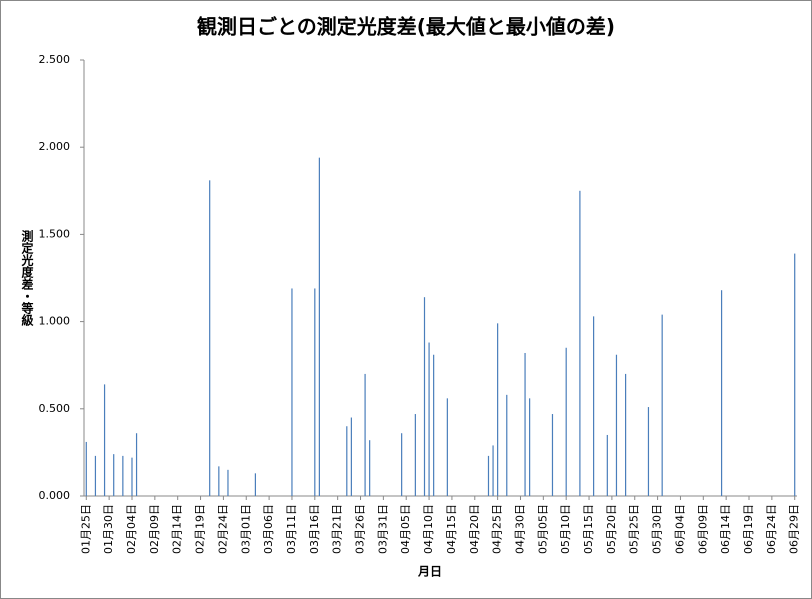 Image resolution: width=812 pixels, height=599 pixels. What do you see at coordinates (588, 529) in the screenshot?
I see `x-tick-label: 05月15日` at bounding box center [588, 529].